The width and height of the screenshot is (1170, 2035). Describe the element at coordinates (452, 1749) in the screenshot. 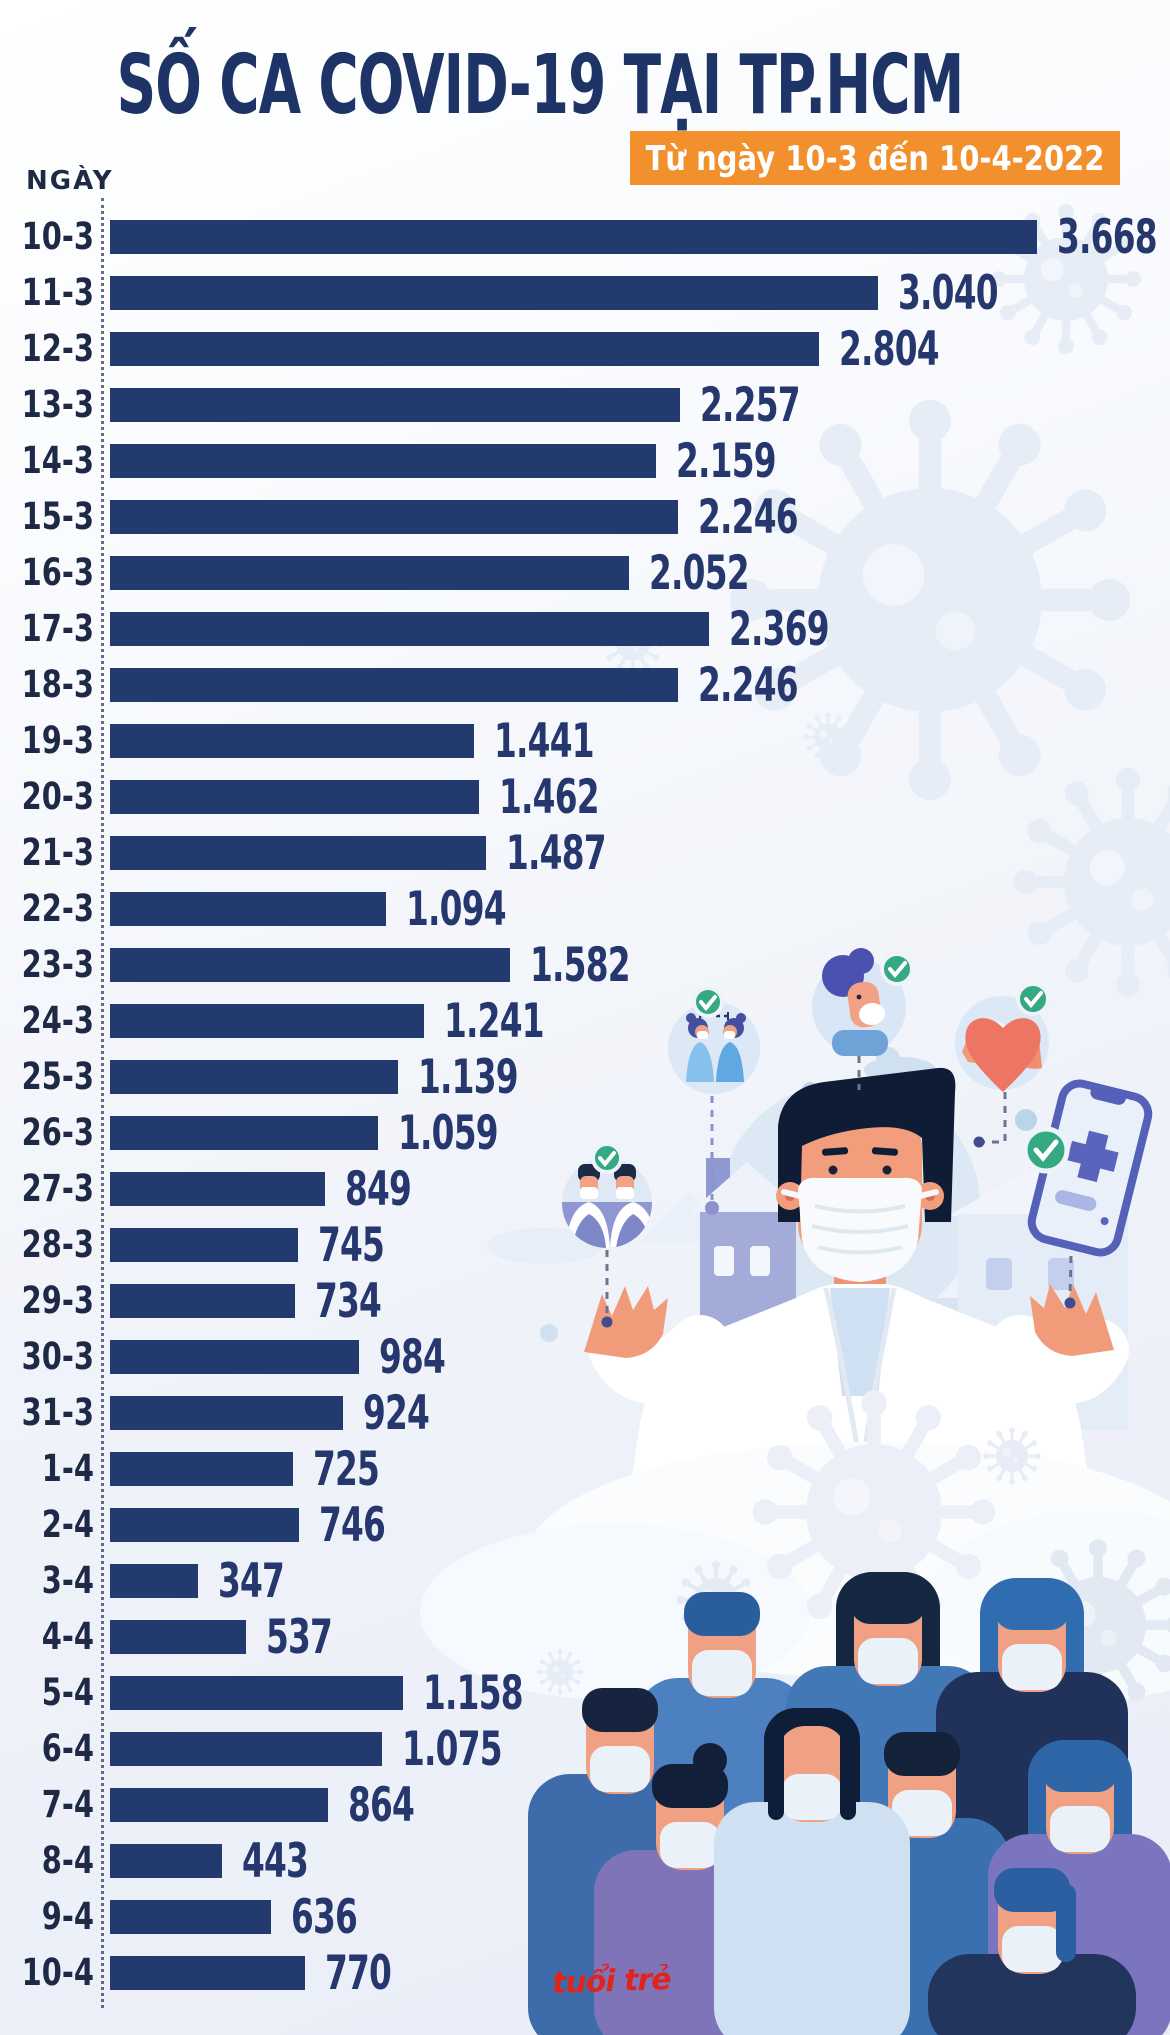

I see `value-label: 1.075` at that location.